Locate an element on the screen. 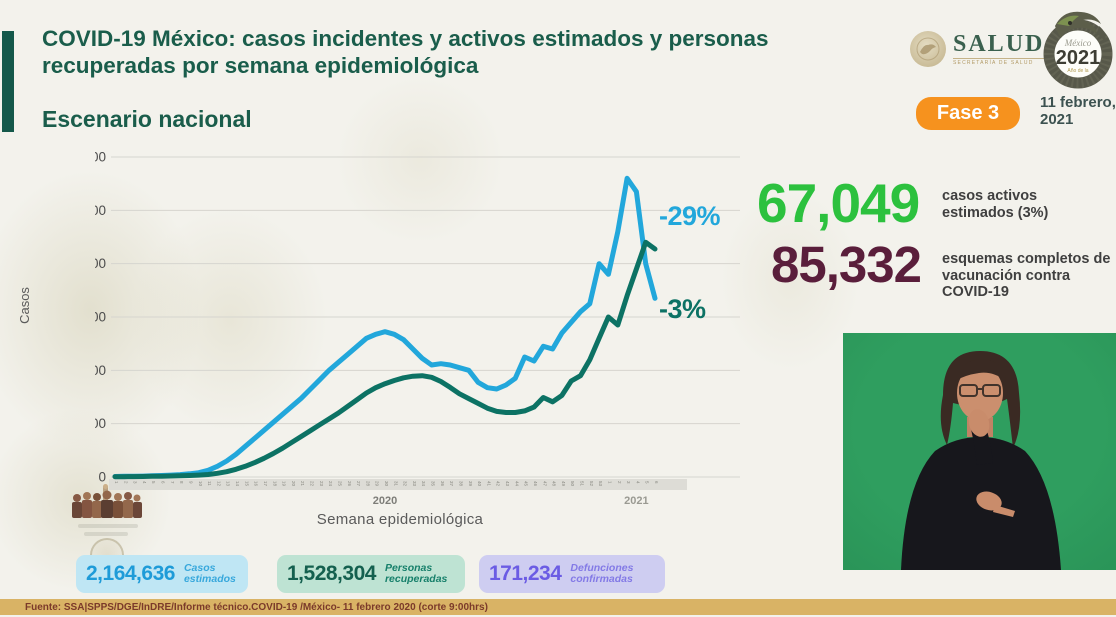  svg-text: 52 is located at coordinates (591, 484).